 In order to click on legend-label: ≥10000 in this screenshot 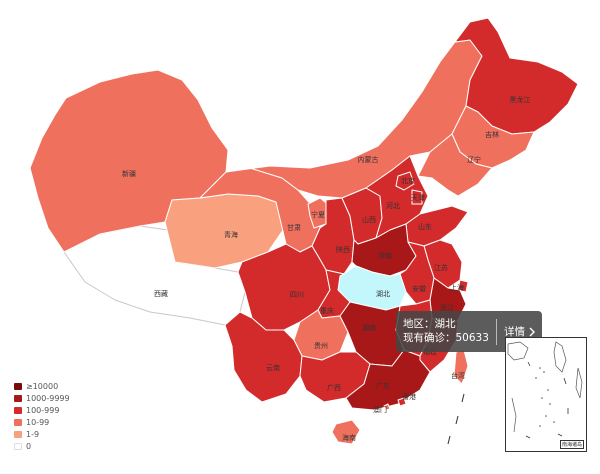, I will do `click(42, 386)`.